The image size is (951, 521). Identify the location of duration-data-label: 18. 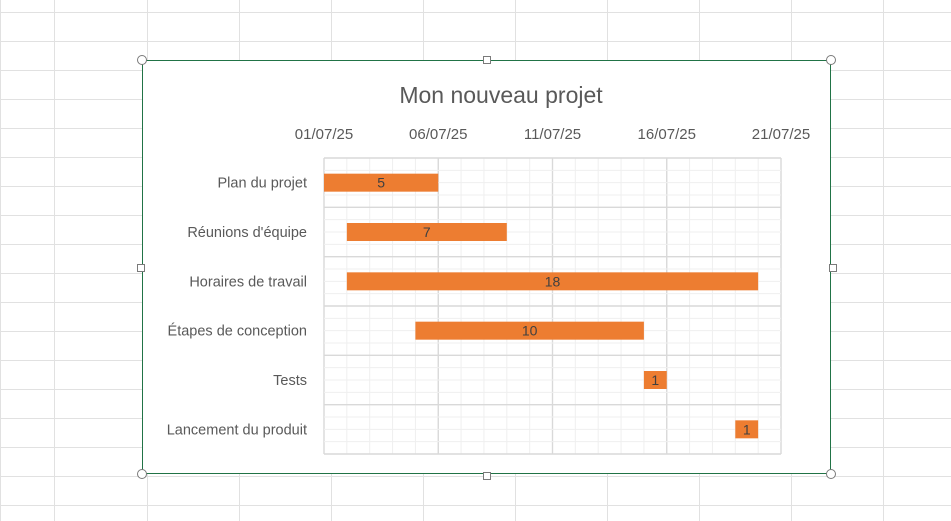
(553, 281).